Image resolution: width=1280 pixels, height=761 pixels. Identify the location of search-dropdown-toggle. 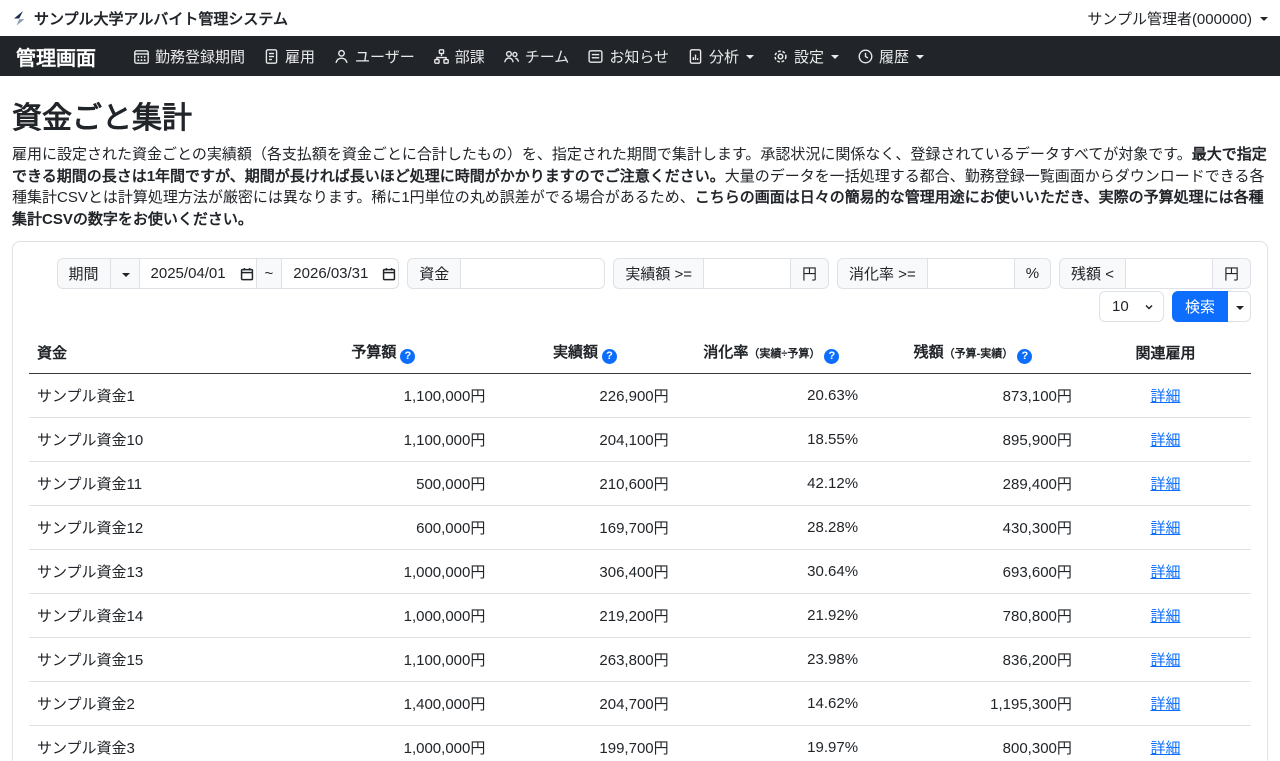
(1239, 307).